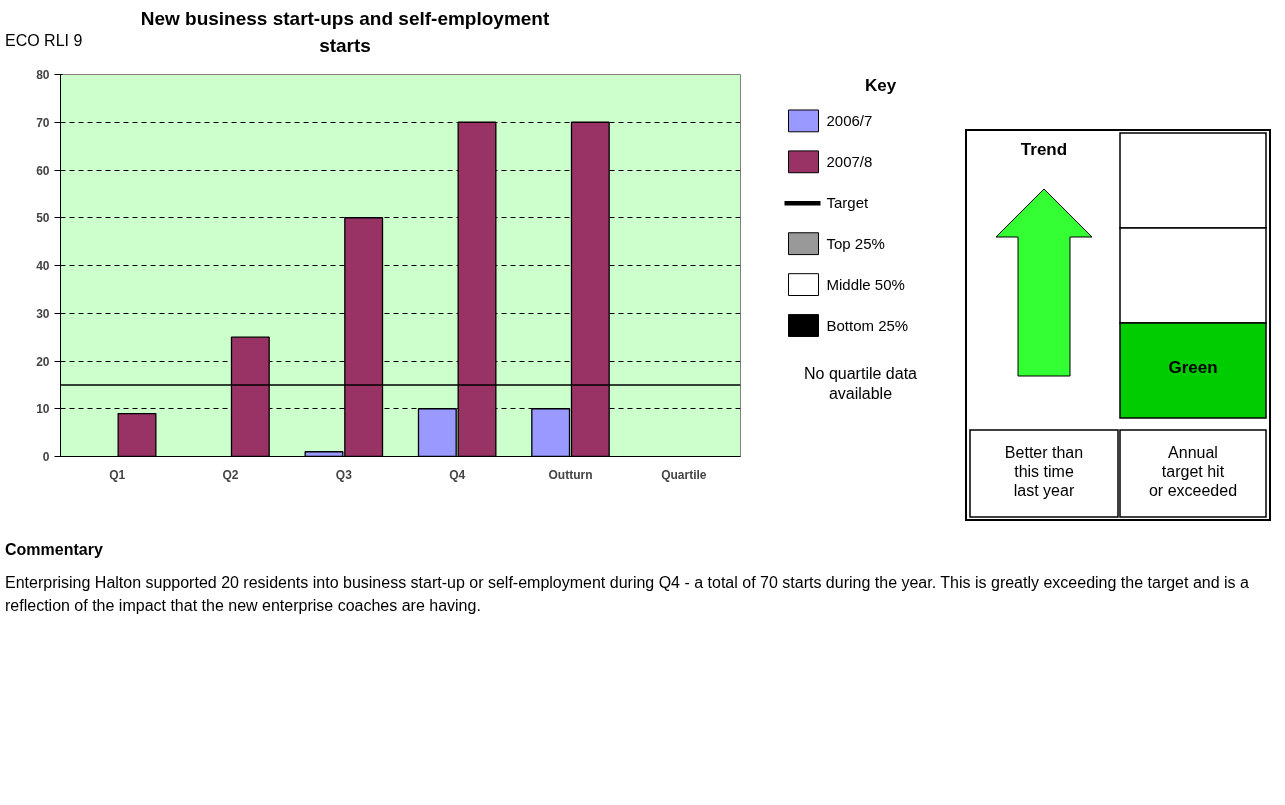 This screenshot has height=805, width=1285. Describe the element at coordinates (570, 474) in the screenshot. I see `x-tick-label: Outturn` at that location.